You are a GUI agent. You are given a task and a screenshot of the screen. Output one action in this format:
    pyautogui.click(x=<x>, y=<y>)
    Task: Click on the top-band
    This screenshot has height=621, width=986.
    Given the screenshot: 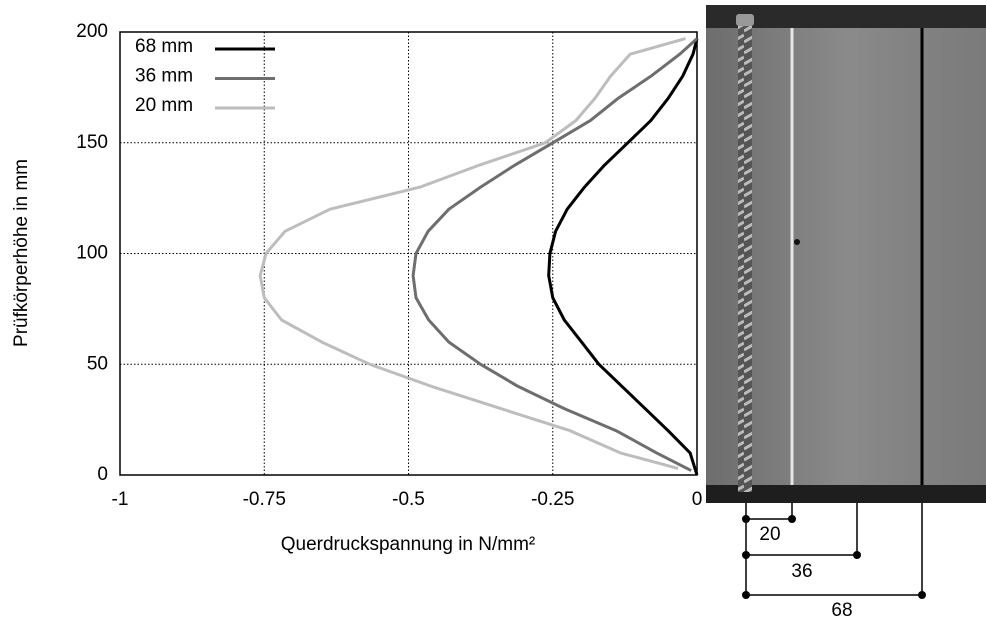 What is the action you would take?
    pyautogui.click(x=846, y=16)
    